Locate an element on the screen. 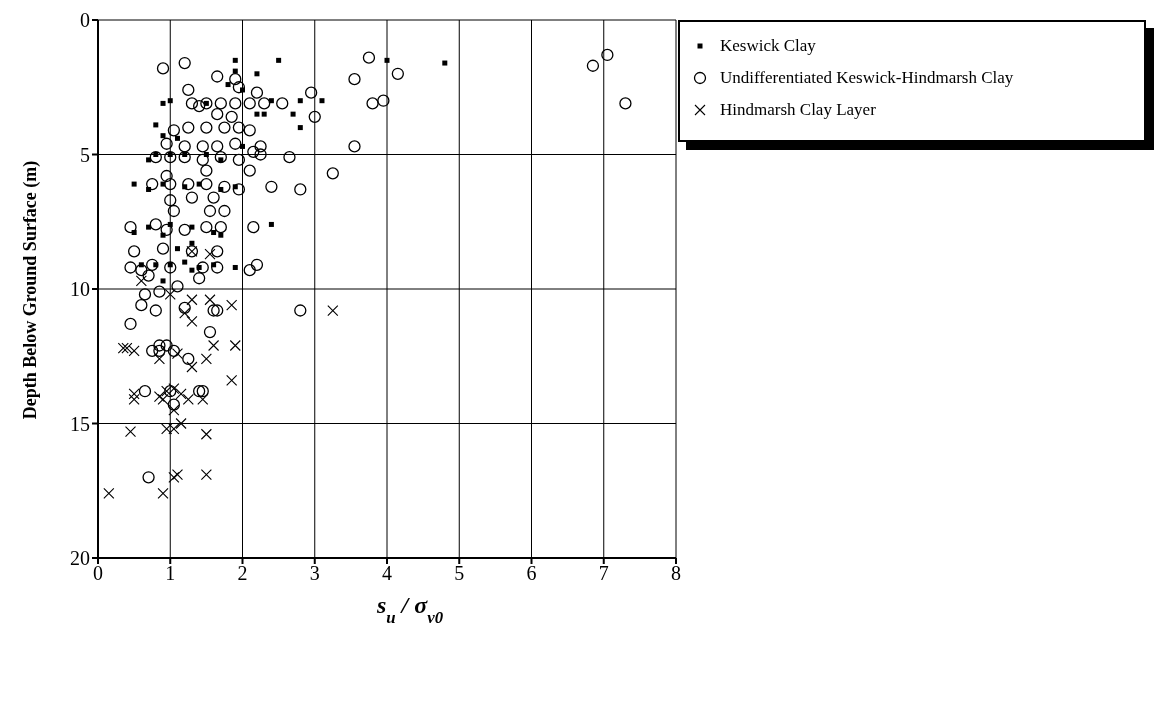 The width and height of the screenshot is (1174, 716). x-axis-title: s$_{u}$ / σ$_{v0}$ is located at coordinates (409, 609).